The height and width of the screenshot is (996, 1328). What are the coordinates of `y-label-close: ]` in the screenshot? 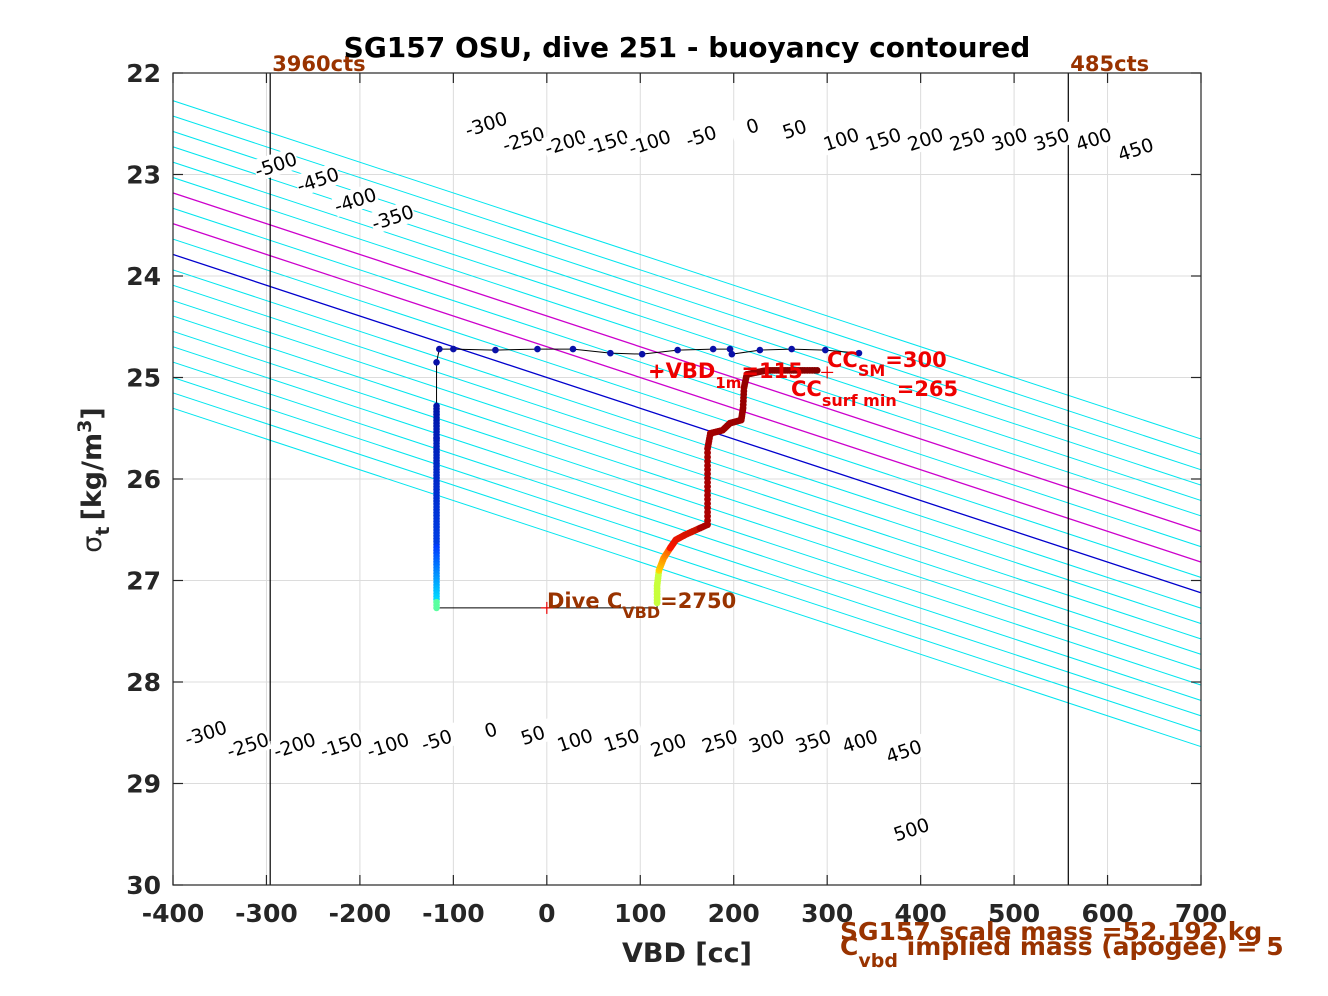 It's located at (92, 413).